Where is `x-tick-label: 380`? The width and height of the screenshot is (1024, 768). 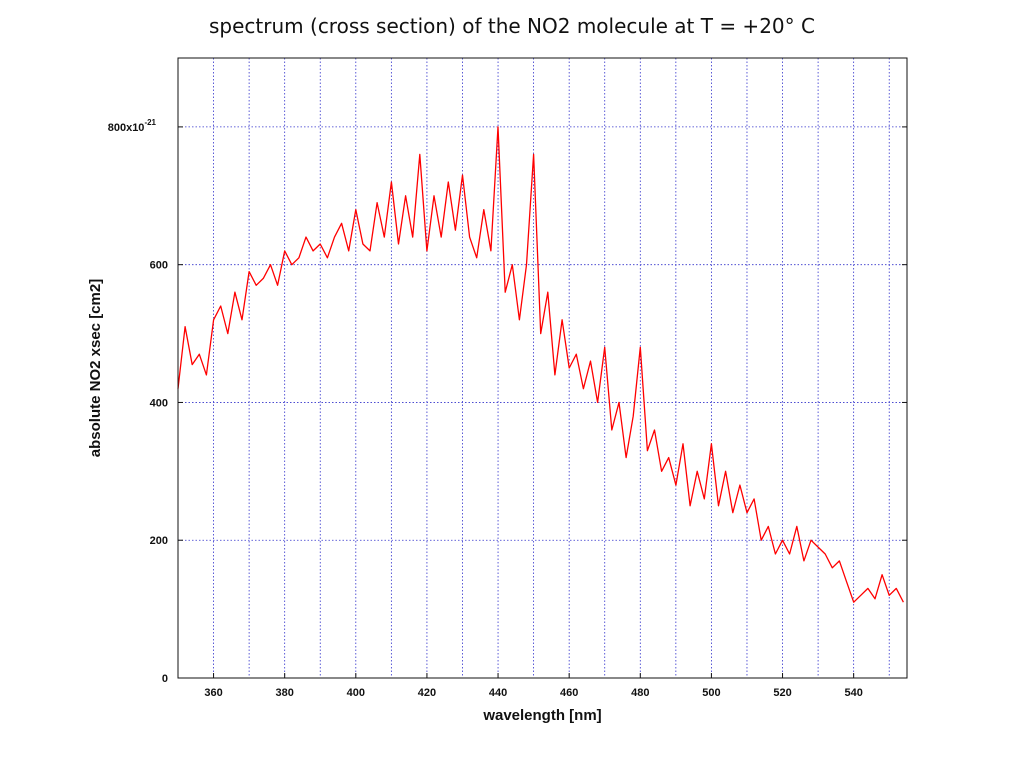
x-tick-label: 380 is located at coordinates (285, 693).